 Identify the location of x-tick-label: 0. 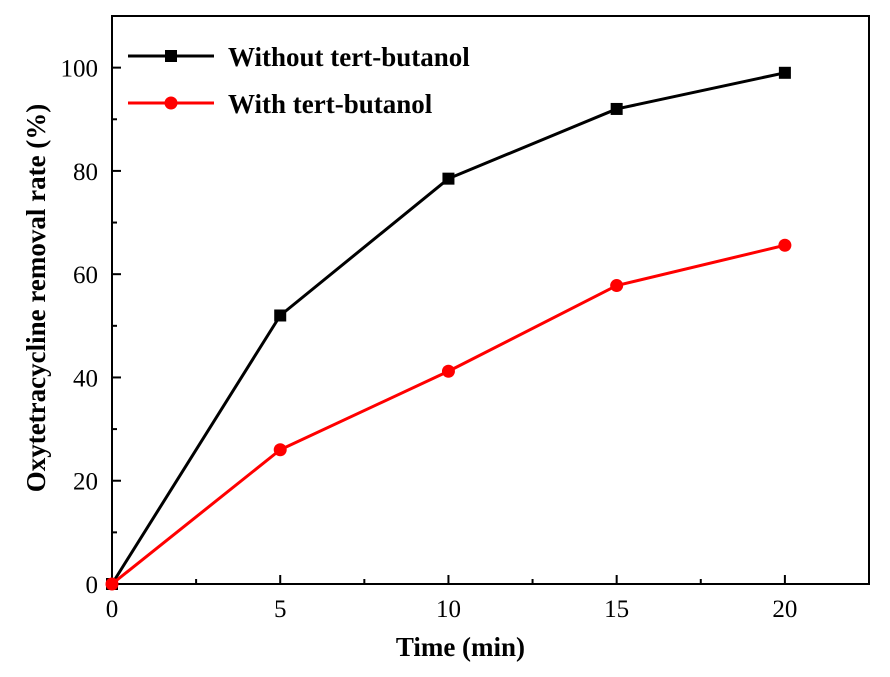
(112, 609).